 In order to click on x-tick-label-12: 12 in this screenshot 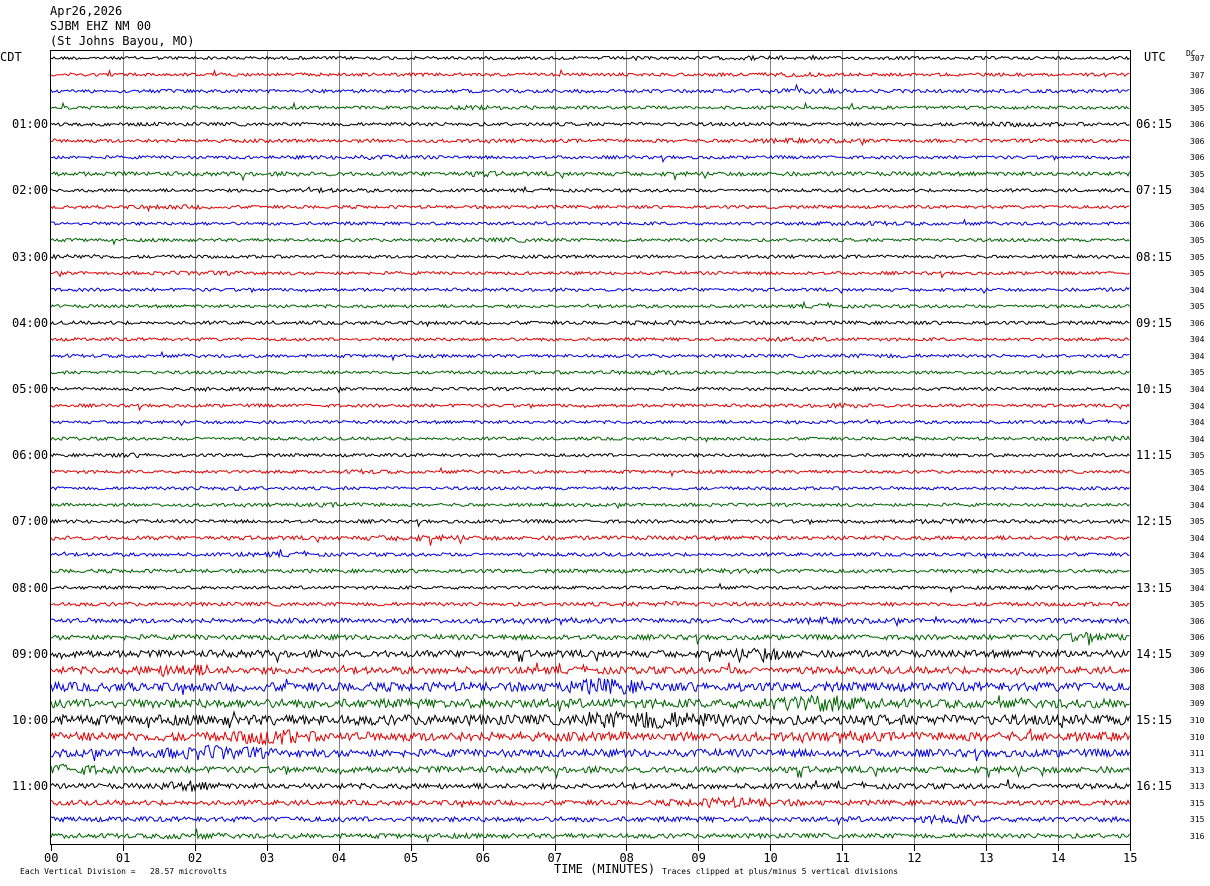, I will do `click(914, 858)`.